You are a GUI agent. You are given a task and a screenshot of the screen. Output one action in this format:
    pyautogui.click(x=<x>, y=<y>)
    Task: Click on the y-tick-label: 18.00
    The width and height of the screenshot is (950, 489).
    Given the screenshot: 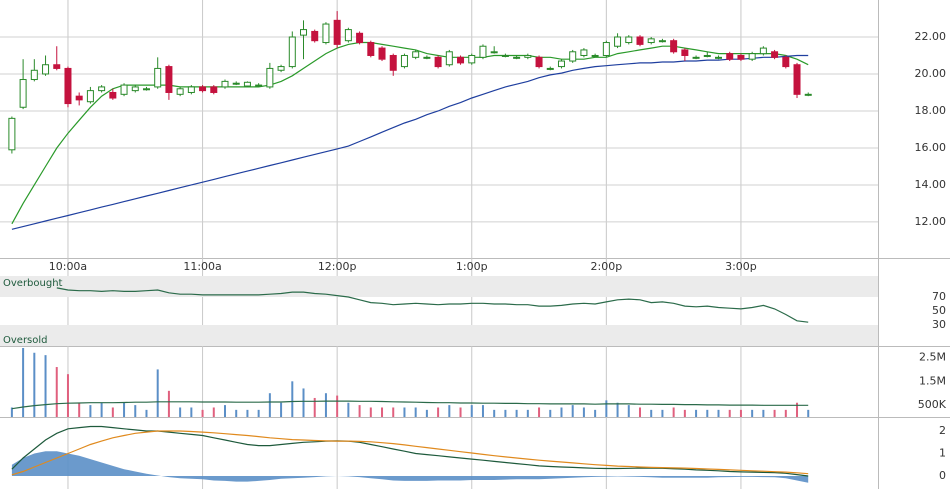 What is the action you would take?
    pyautogui.click(x=931, y=110)
    